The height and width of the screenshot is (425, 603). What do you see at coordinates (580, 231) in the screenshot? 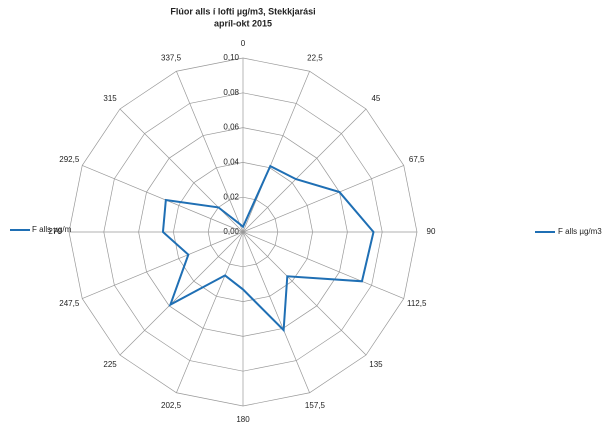
I see `legend-label: F alls µg/m3` at bounding box center [580, 231].